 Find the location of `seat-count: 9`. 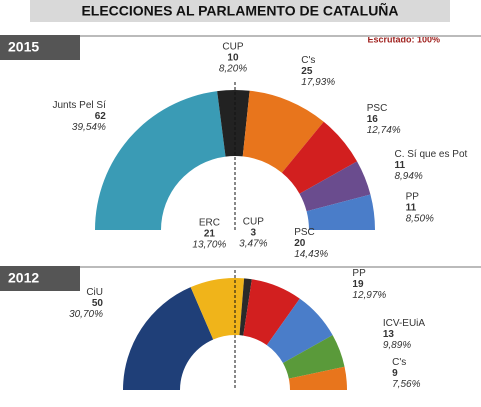

seat-count: 9 is located at coordinates (395, 373).